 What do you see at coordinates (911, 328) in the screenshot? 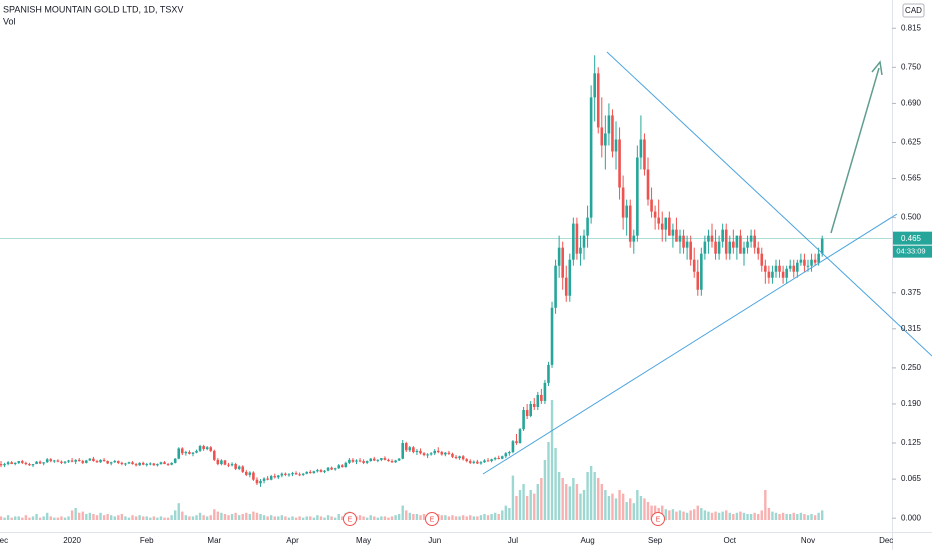
I see `y-tick-label: 0.315` at bounding box center [911, 328].